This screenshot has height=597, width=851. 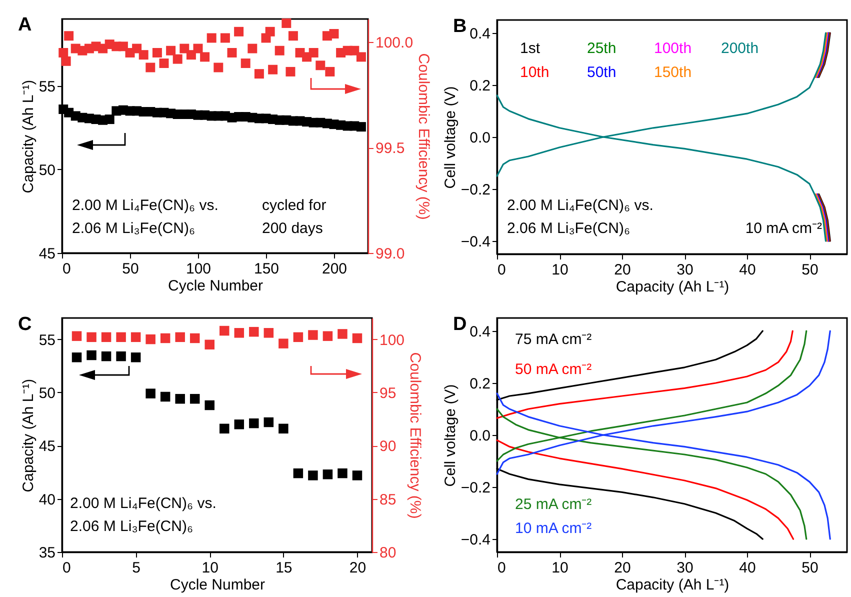 What do you see at coordinates (622, 568) in the screenshot?
I see `x-tick-label: 20` at bounding box center [622, 568].